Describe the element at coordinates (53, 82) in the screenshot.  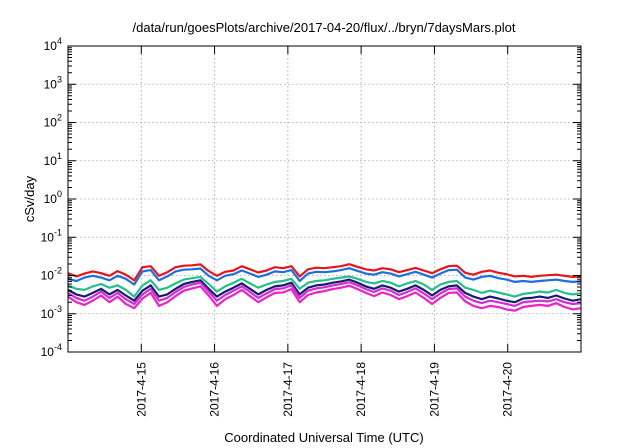
I see `y-tick-label: 10³` at that location.